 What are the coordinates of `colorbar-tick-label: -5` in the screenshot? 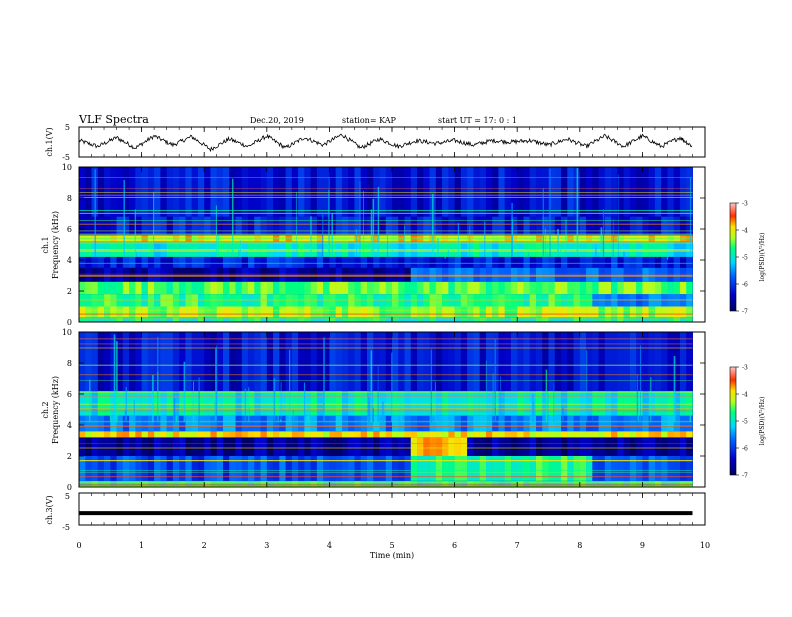 It's located at (745, 422).